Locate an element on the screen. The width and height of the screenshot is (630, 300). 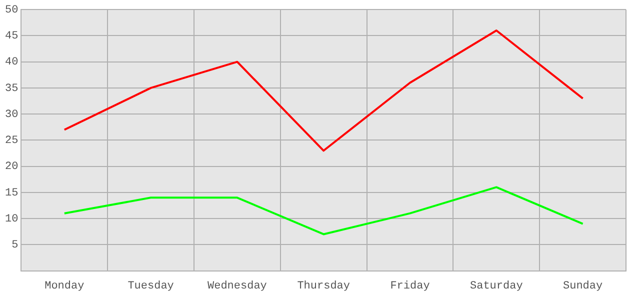
x-tick-label: Tuesday is located at coordinates (151, 286).